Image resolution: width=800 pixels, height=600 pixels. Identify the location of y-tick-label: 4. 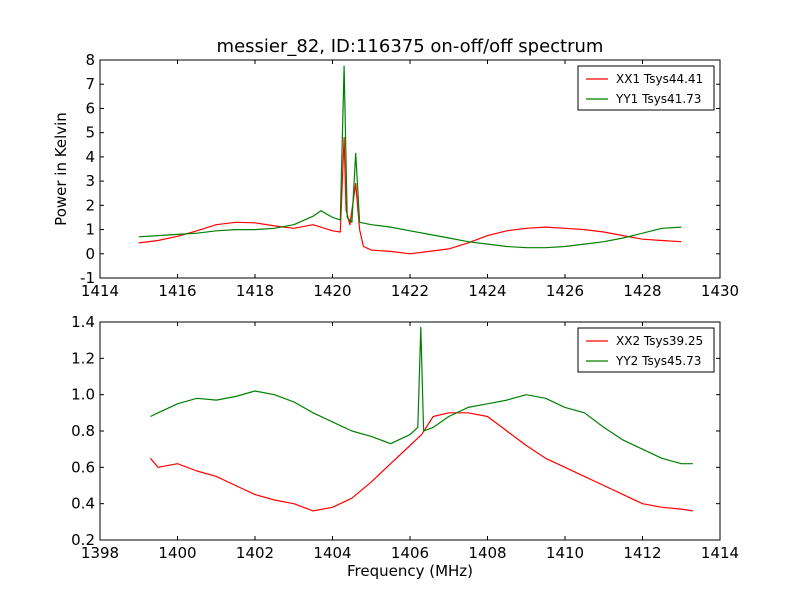
(90, 157).